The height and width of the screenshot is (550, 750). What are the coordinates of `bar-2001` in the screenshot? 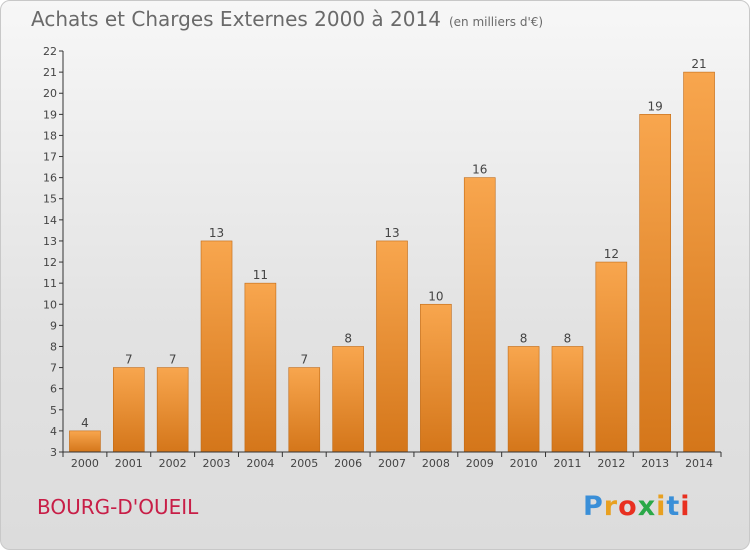 It's located at (129, 410).